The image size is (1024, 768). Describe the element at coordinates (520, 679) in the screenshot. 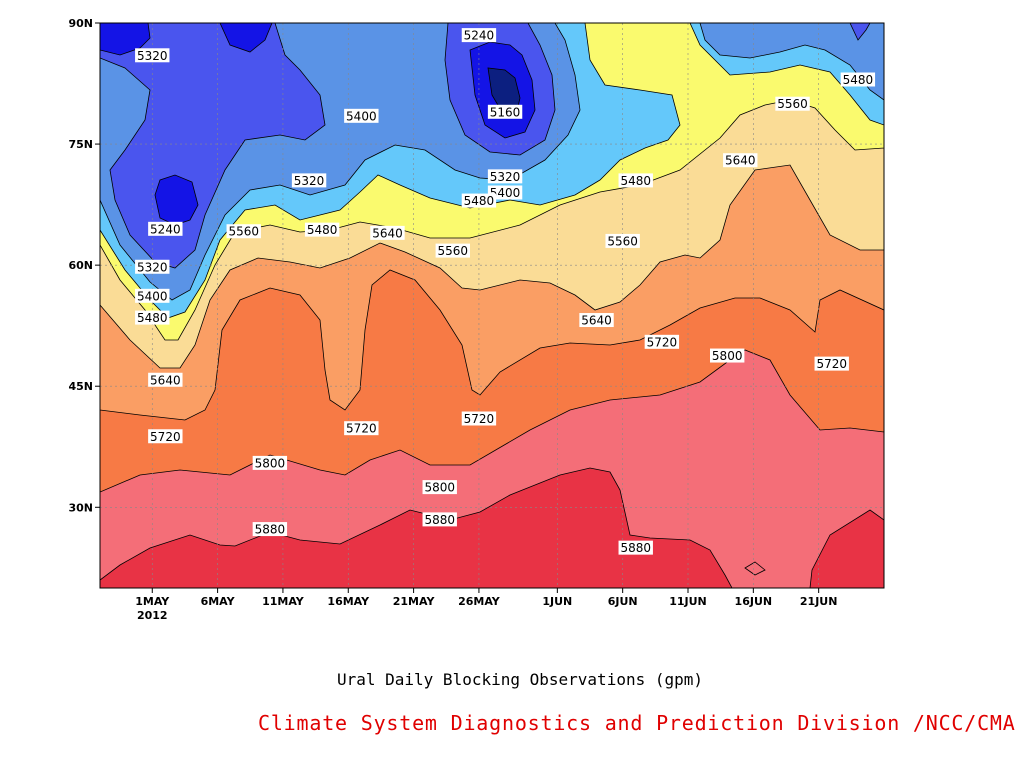

I see `chart-caption: Ural Daily Blocking Observations (gpm)` at that location.